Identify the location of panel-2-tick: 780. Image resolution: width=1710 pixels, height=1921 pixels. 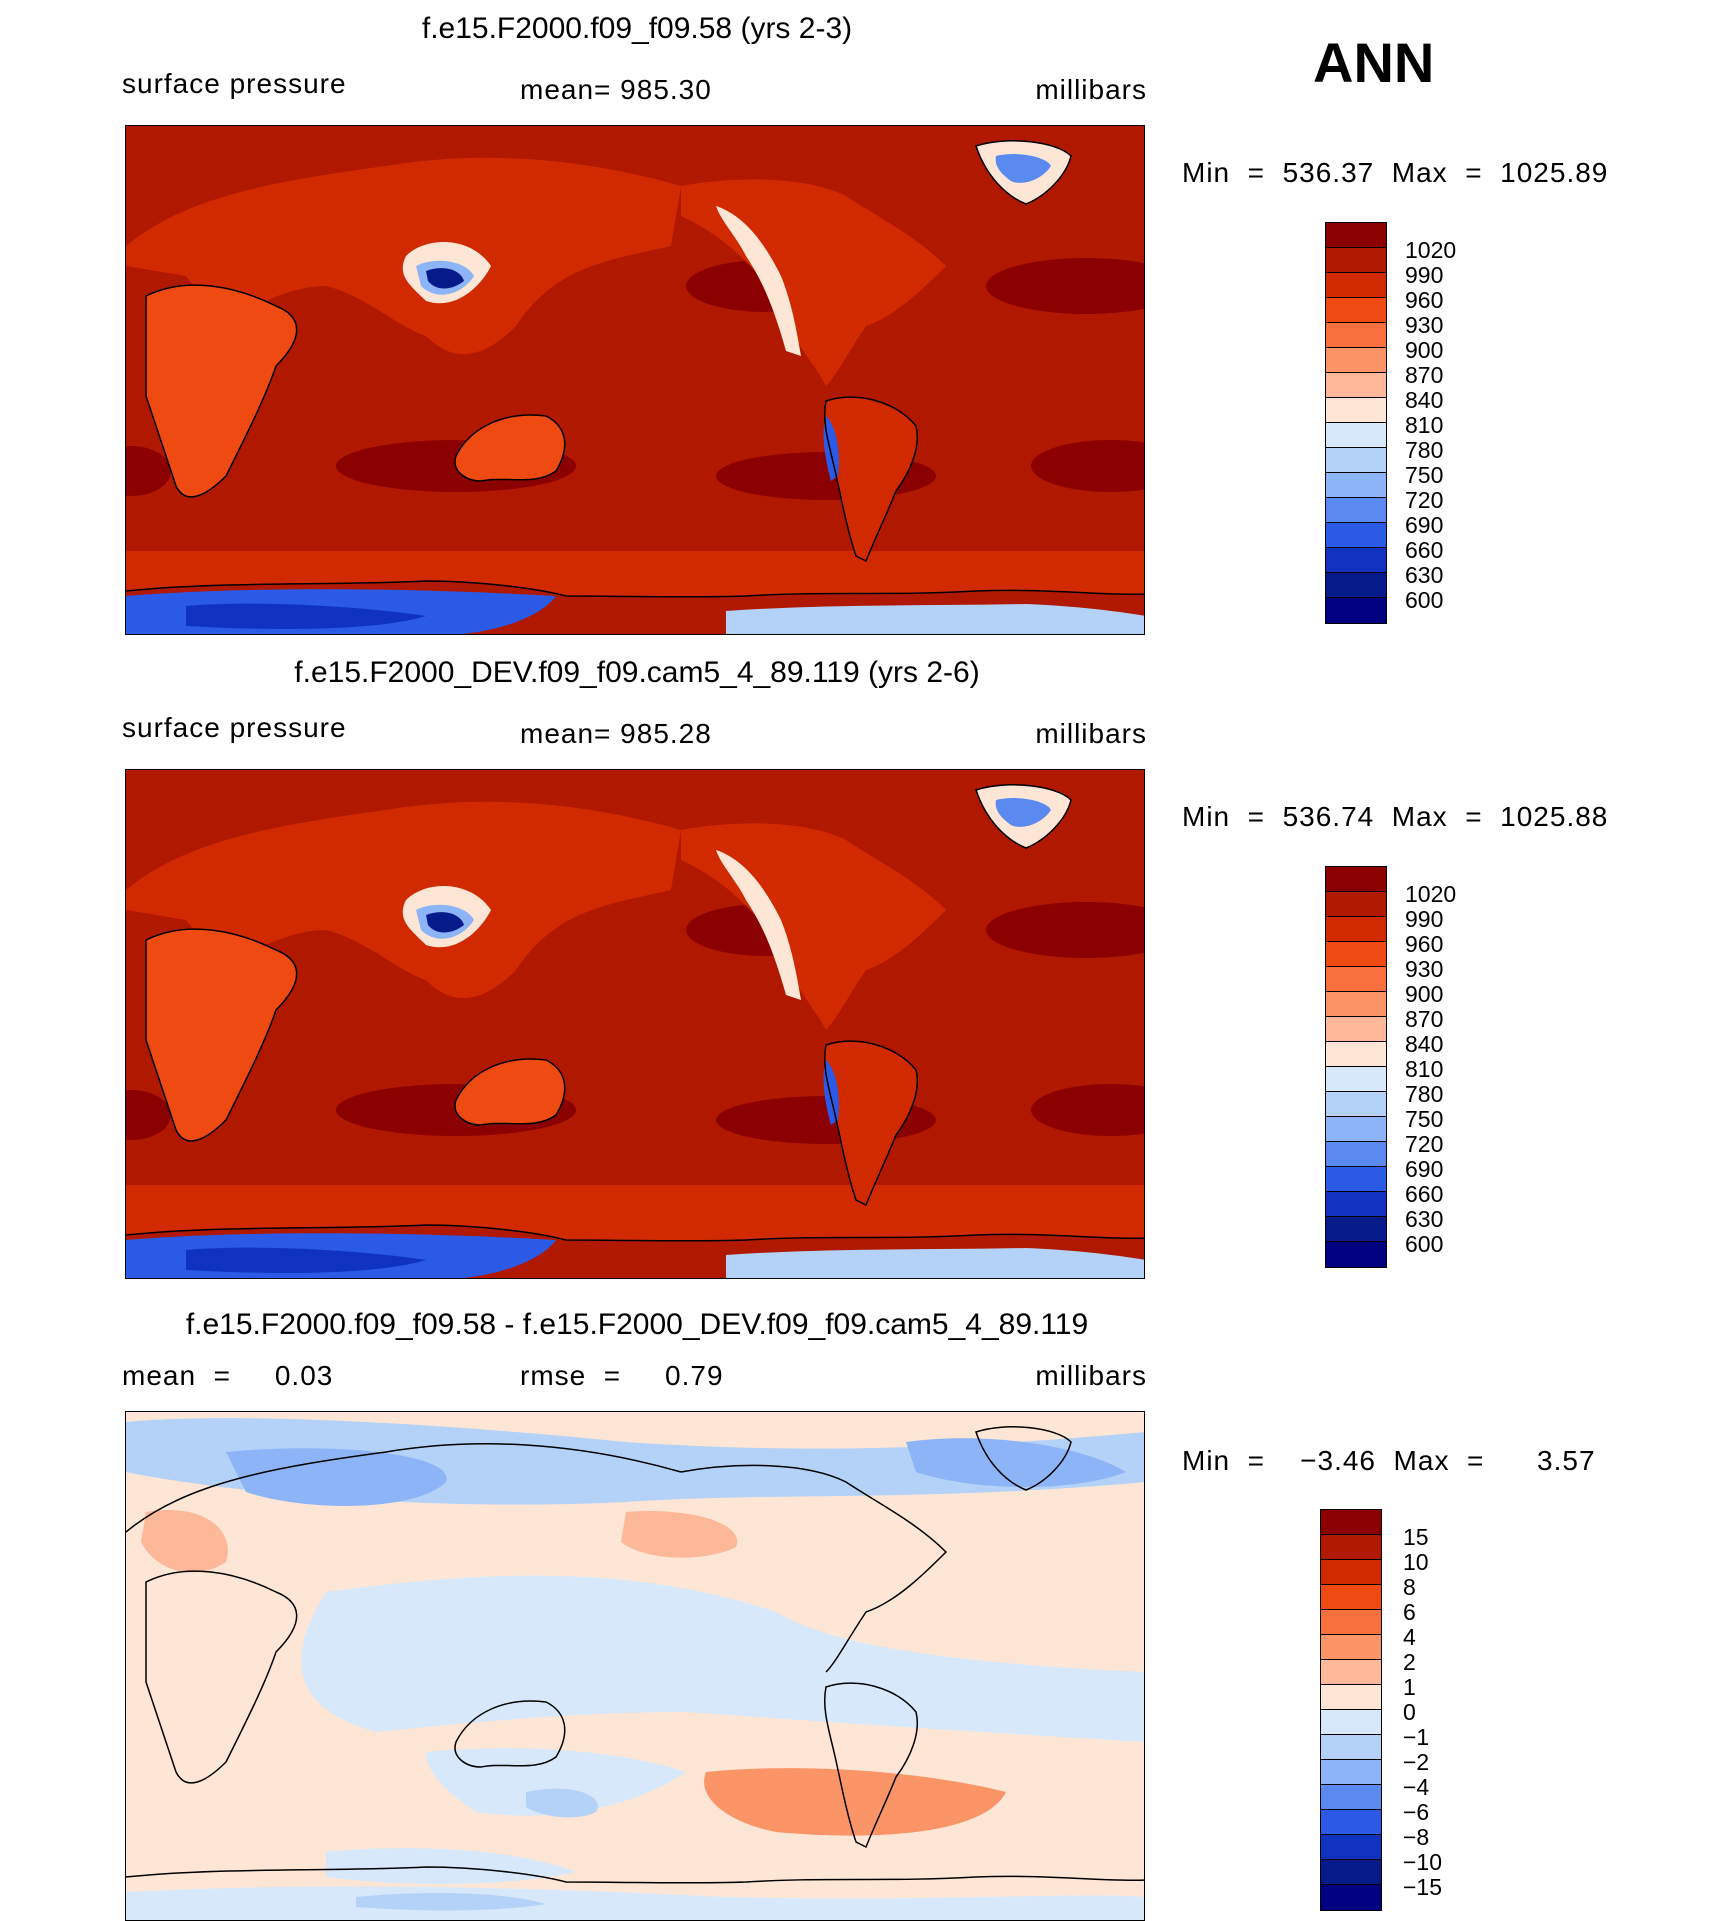
(1424, 1094).